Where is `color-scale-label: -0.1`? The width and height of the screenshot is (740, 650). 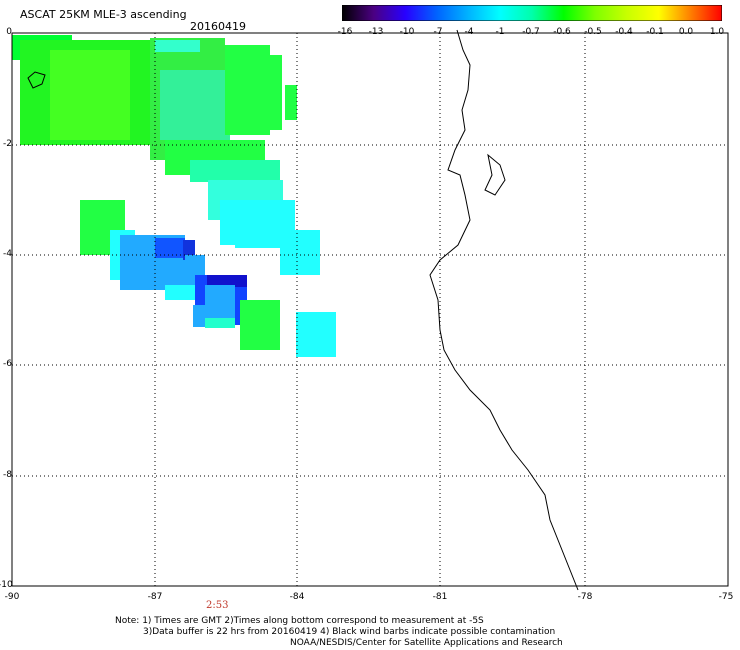 color-scale-label: -0.1 is located at coordinates (655, 32).